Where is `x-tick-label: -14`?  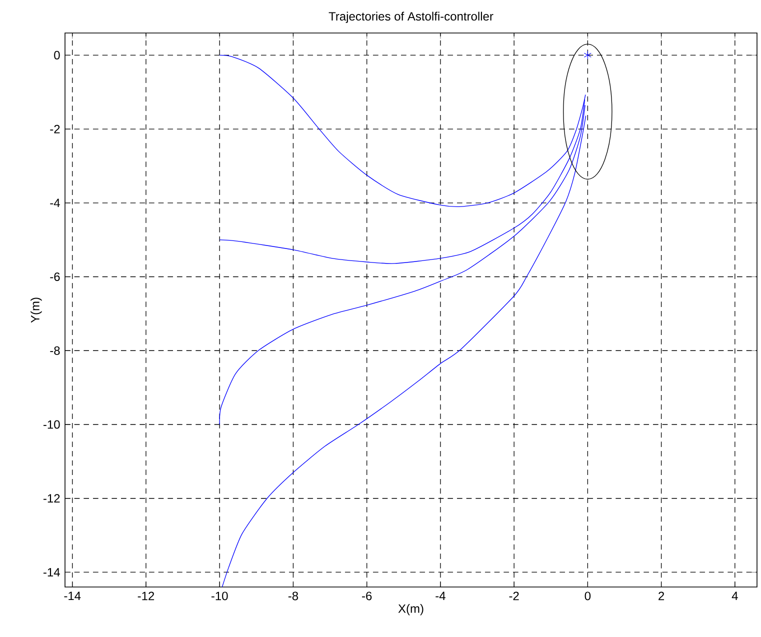 x-tick-label: -14 is located at coordinates (72, 596).